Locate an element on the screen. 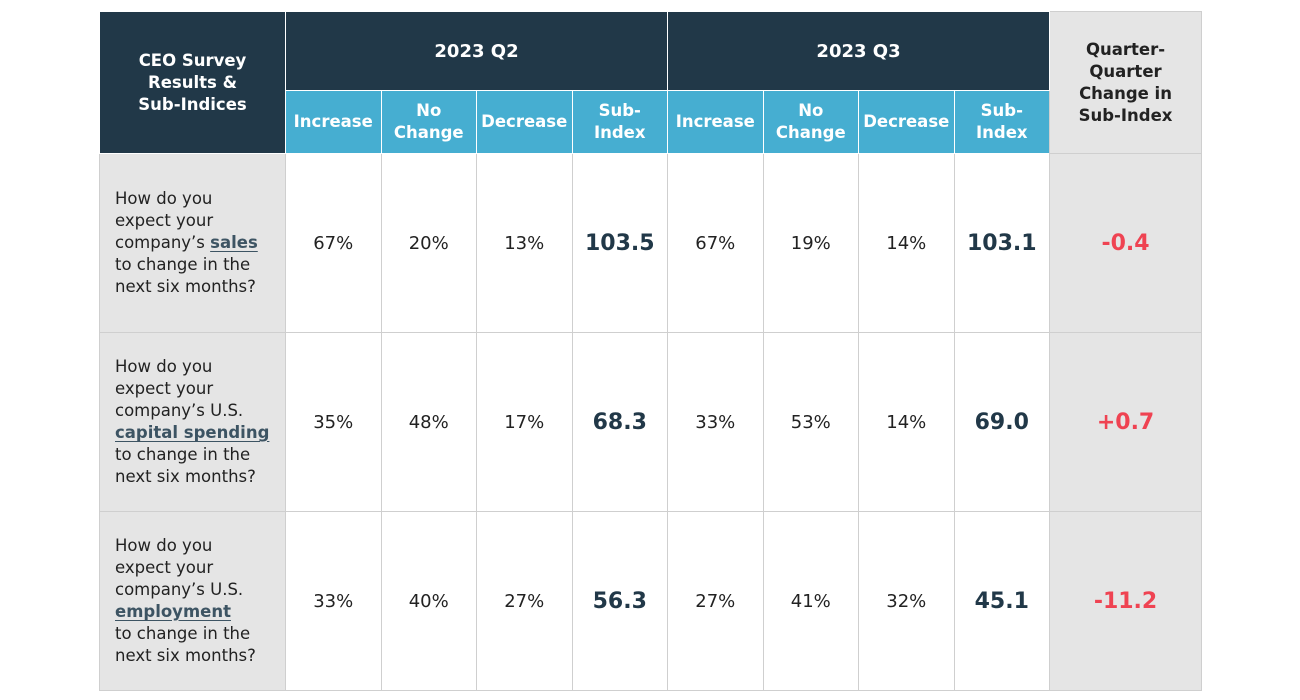 The height and width of the screenshot is (700, 1300). q2-sub-index-cell: 103.5 is located at coordinates (620, 243).